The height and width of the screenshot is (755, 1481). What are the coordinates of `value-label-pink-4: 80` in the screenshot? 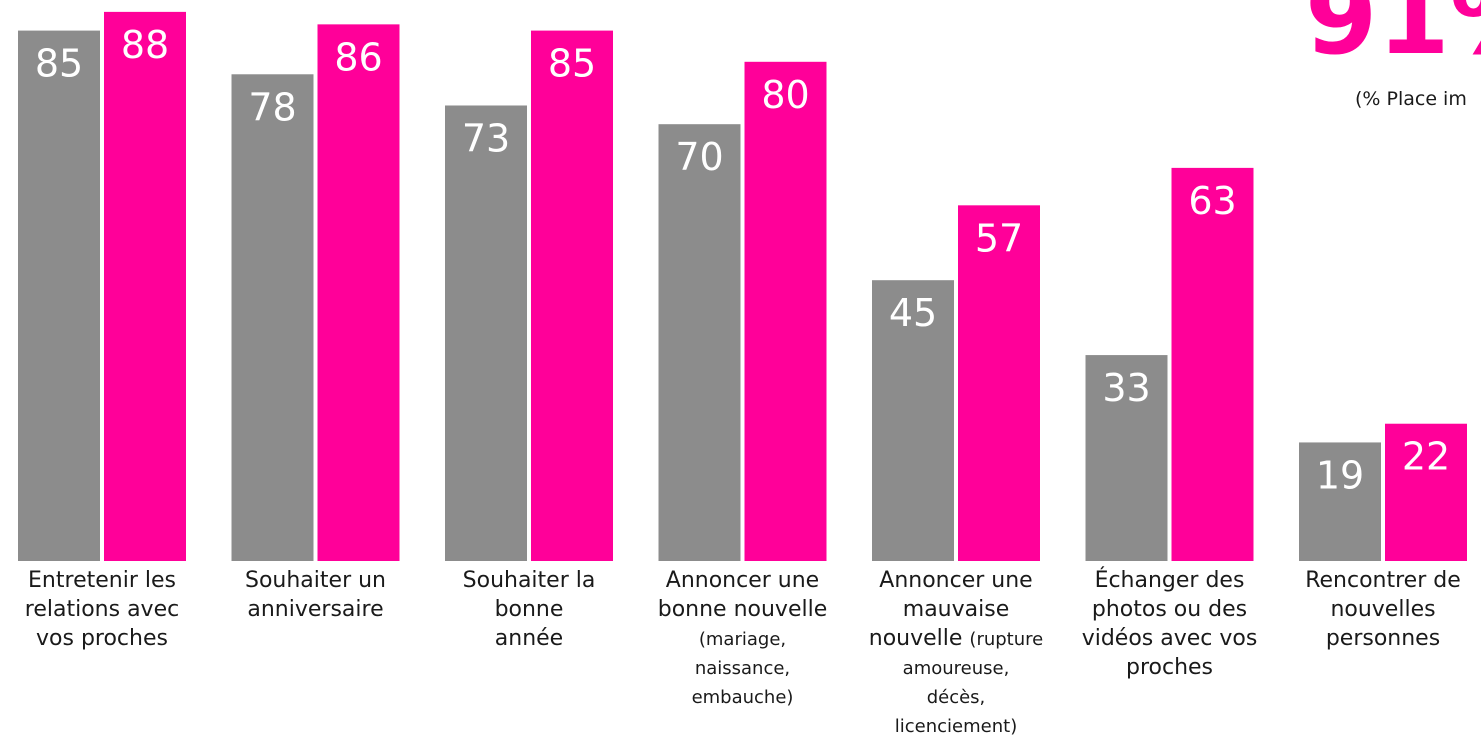 It's located at (785, 95).